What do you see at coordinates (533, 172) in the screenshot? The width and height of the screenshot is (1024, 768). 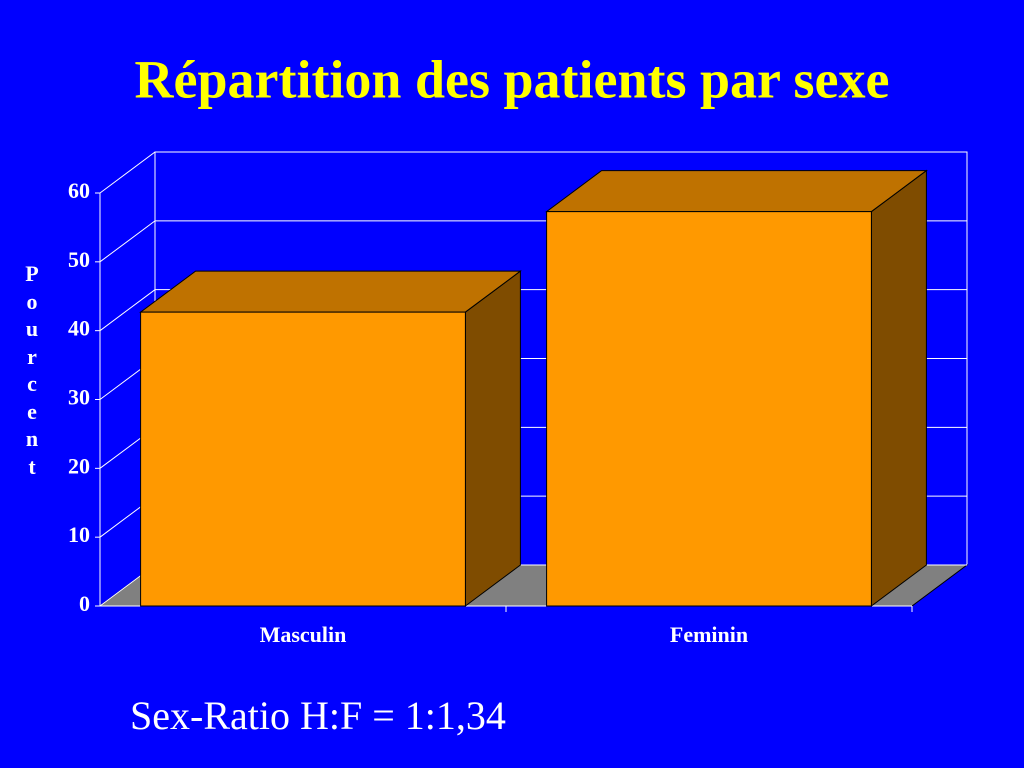 I see `grid-line` at bounding box center [533, 172].